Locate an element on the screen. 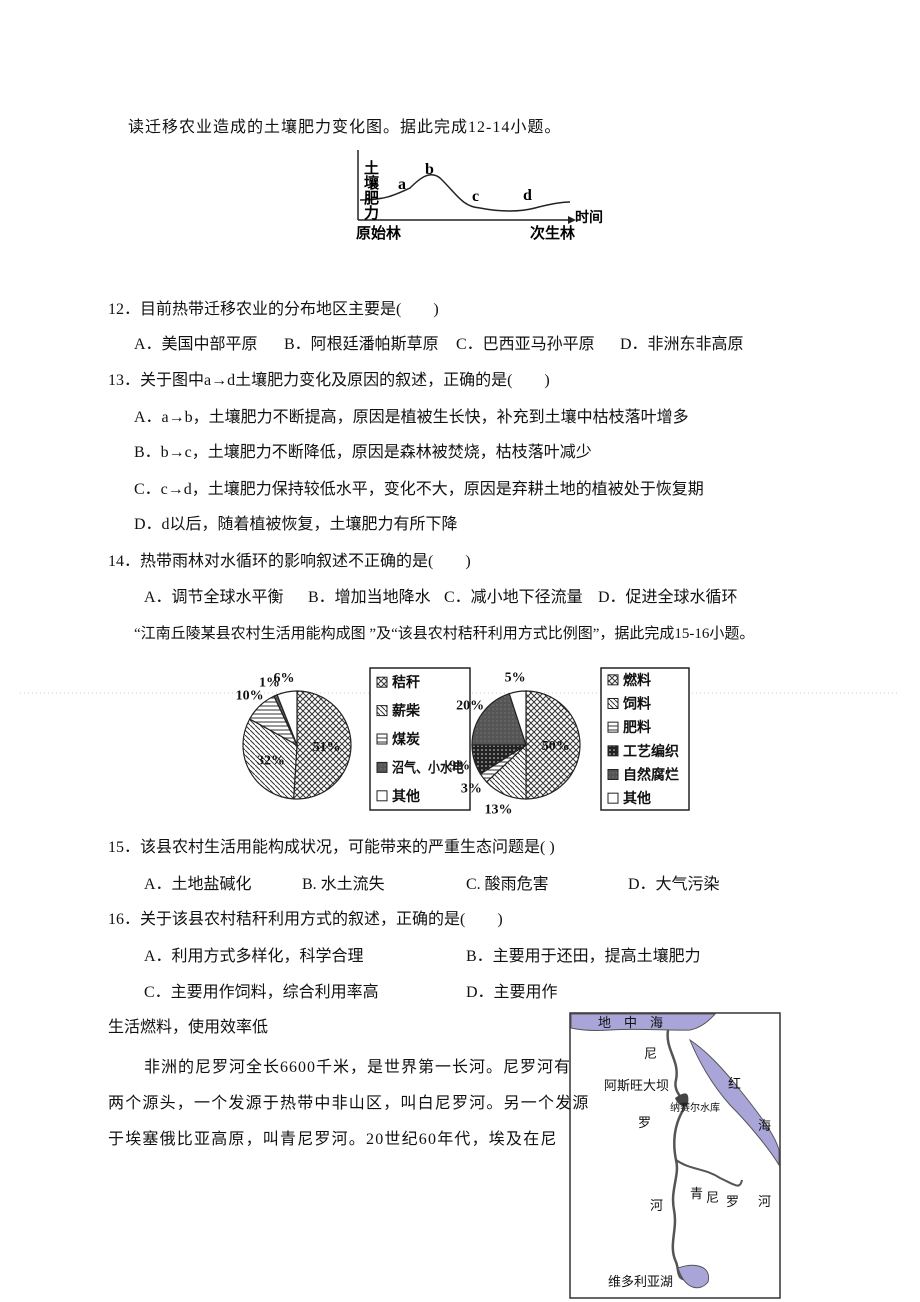 This screenshot has height=1302, width=920. question-stem: 14．热带雨林对水循环的影响叙述不正确的是( ) is located at coordinates (289, 561).